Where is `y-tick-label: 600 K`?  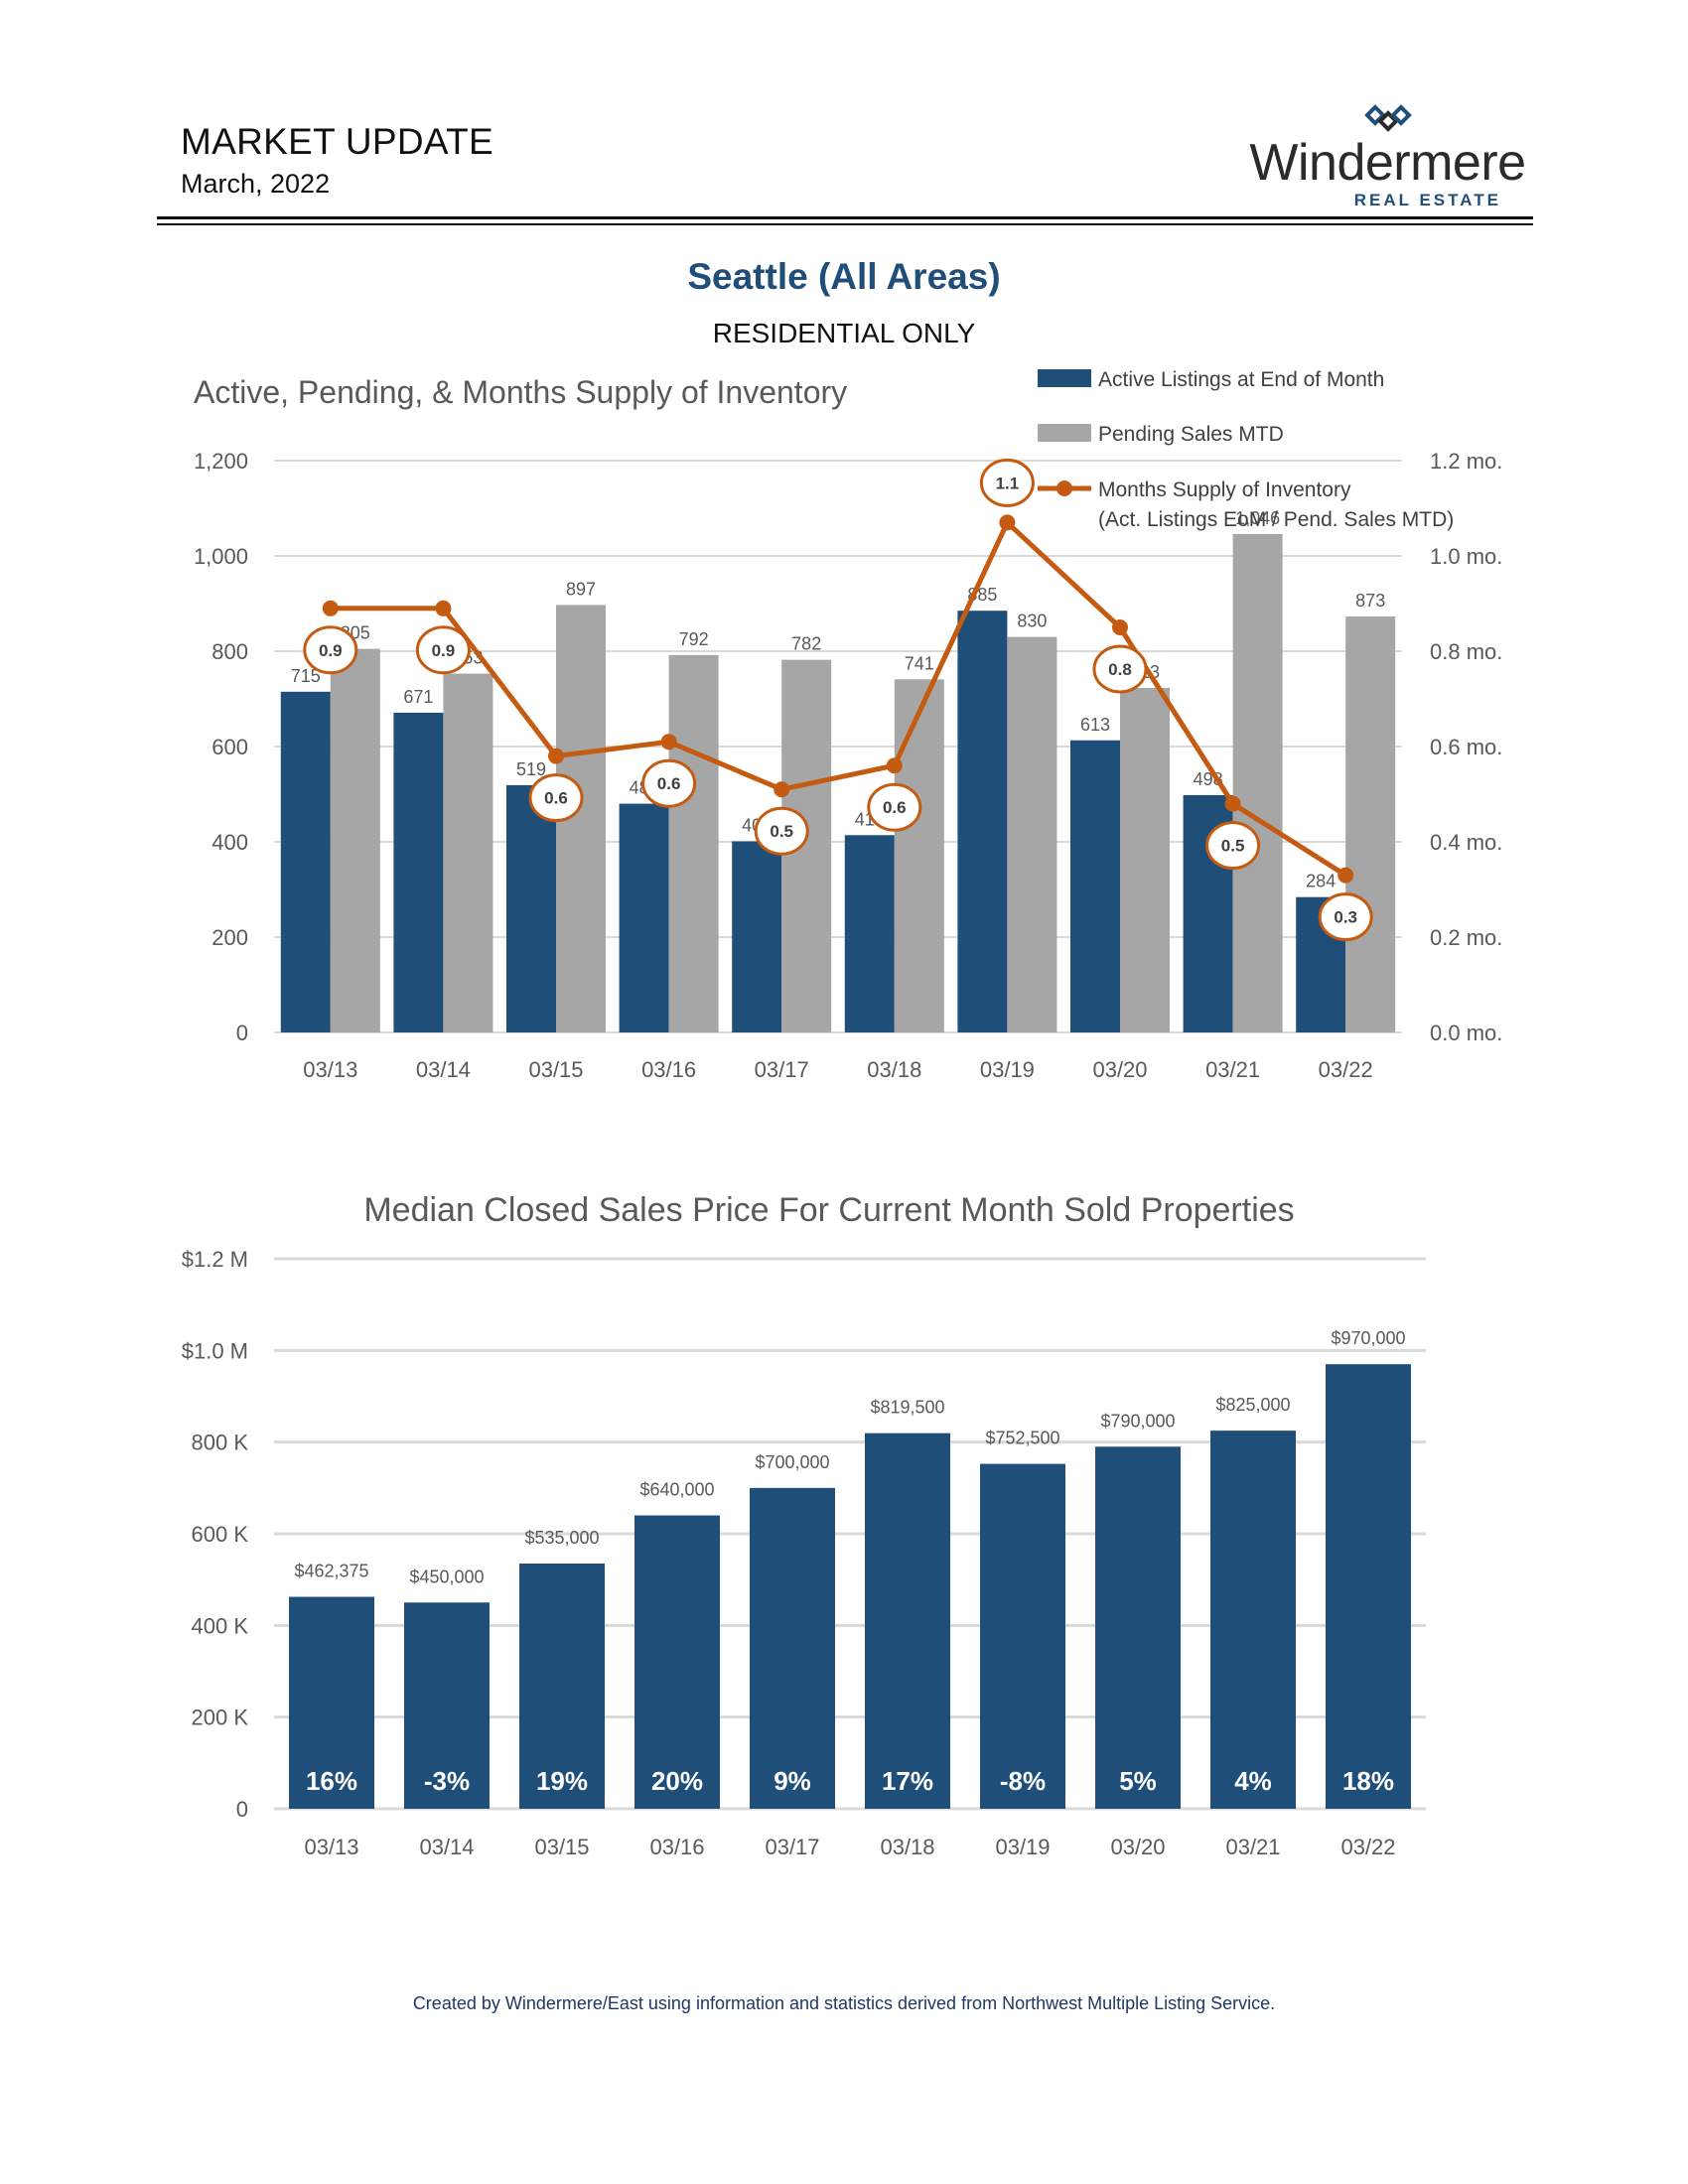 y-tick-label: 600 K is located at coordinates (220, 1534).